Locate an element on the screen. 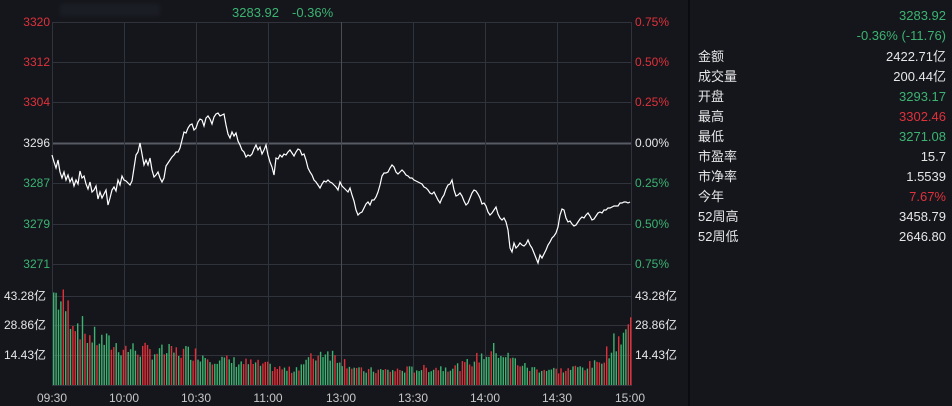 This screenshot has width=952, height=406. price-tick: 3279 is located at coordinates (36, 224).